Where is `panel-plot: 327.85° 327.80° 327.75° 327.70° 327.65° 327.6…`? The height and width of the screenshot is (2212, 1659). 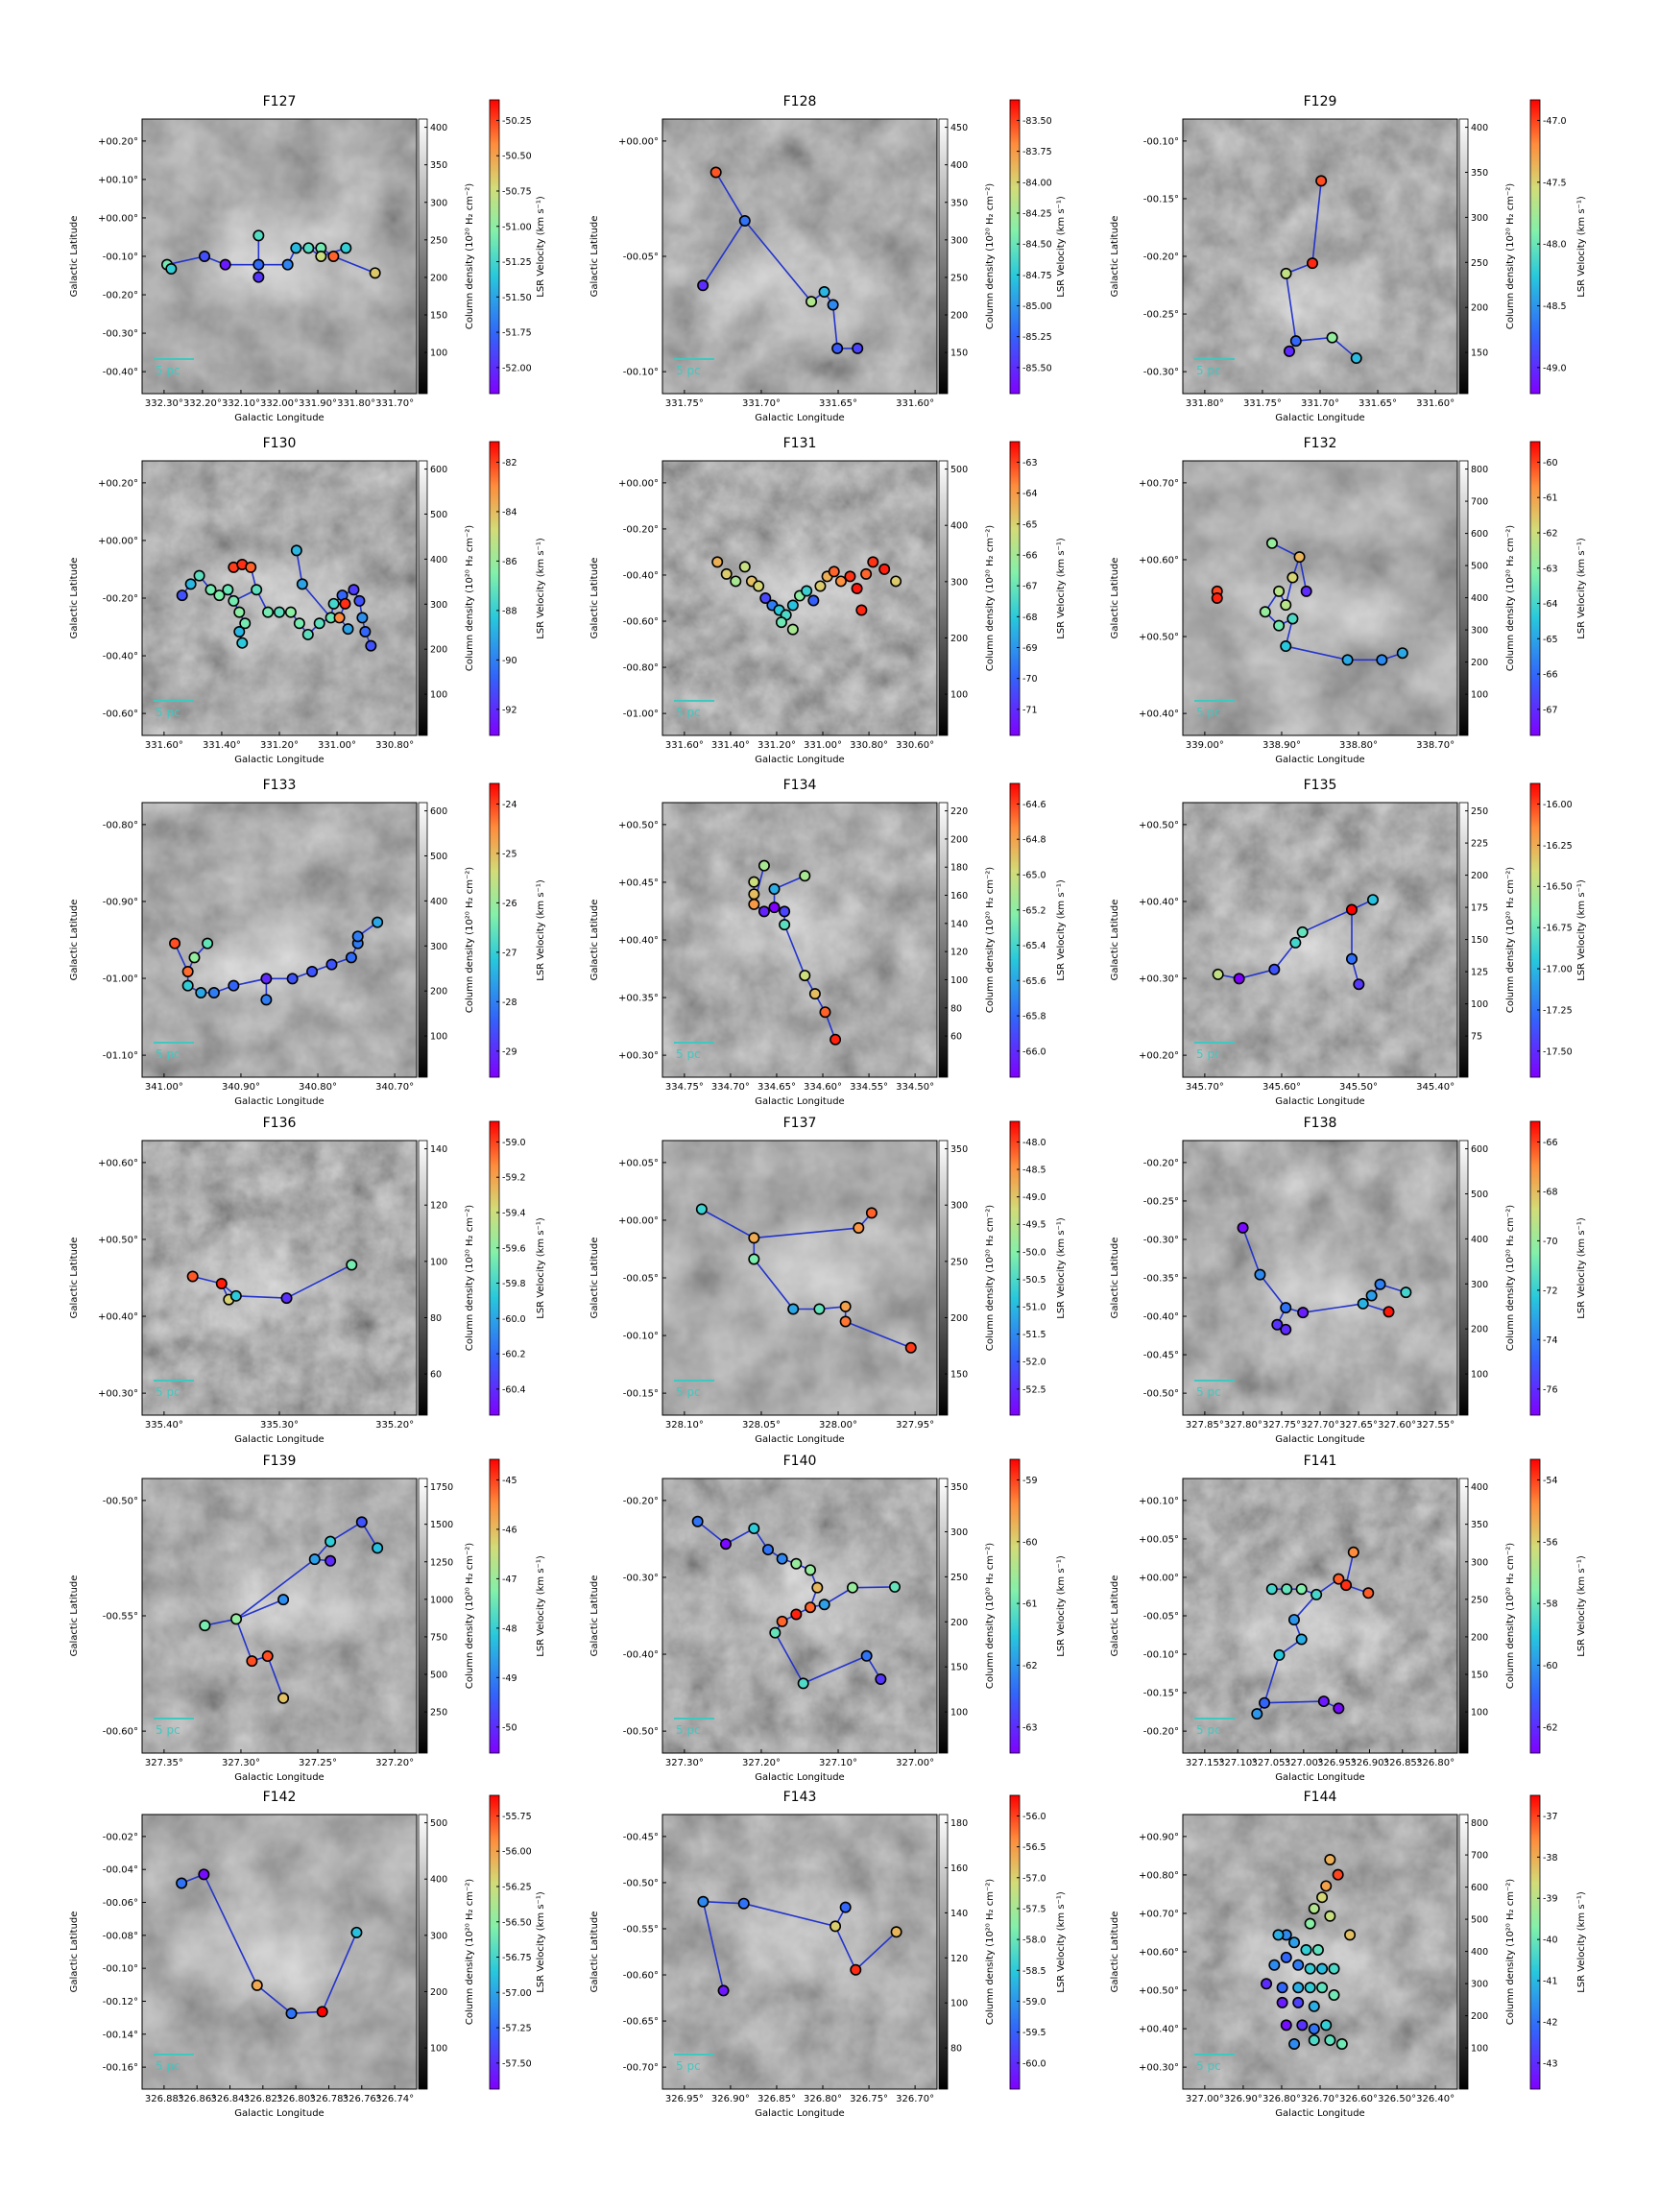 panel-plot: 327.85° 327.80° 327.75° 327.70° 327.65° 327.6… is located at coordinates (1348, 1282).